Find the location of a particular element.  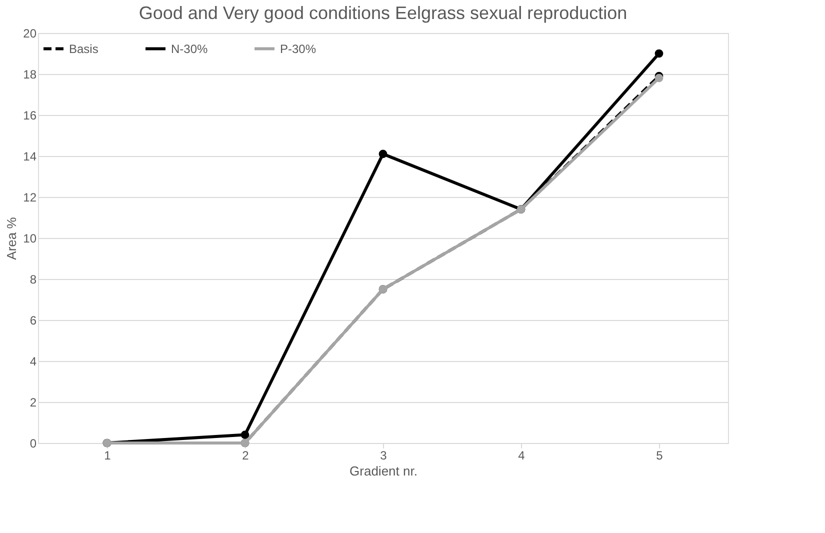

x-axis-title: Gradient nr. is located at coordinates (384, 471).